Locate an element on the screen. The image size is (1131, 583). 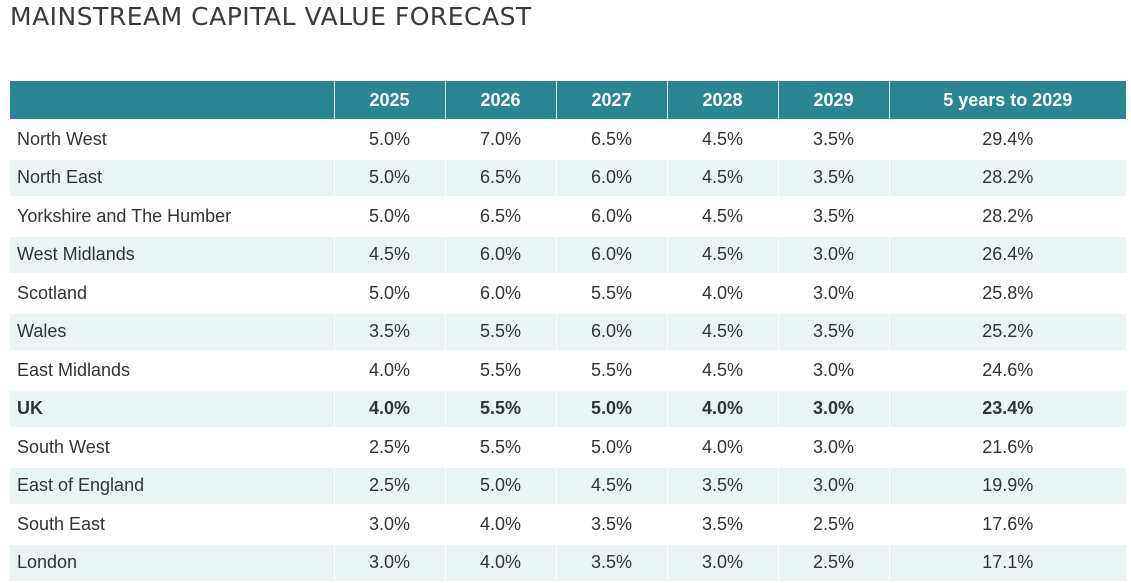
forecast-value-cell: 7.0% is located at coordinates (500, 140).